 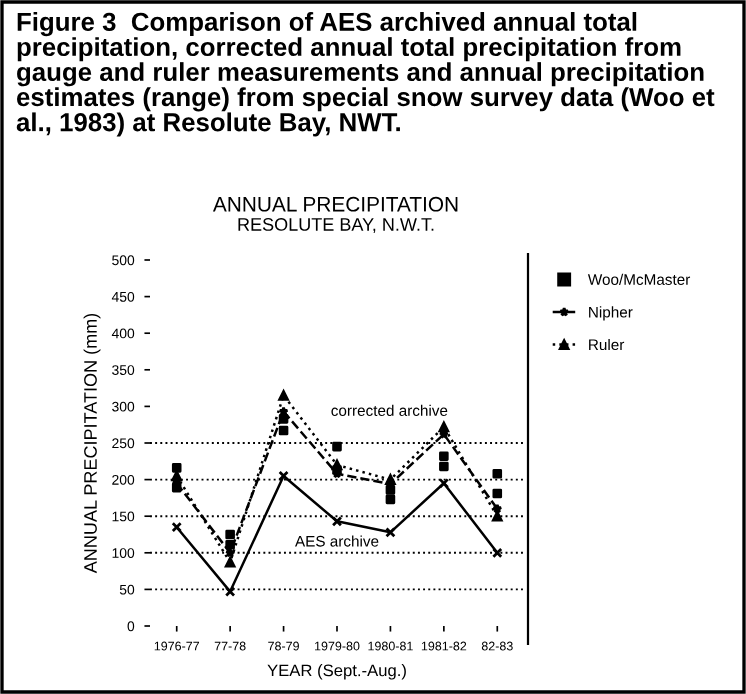 I want to click on chart-title: ANNUAL PRECIPITATION, so click(x=335, y=204).